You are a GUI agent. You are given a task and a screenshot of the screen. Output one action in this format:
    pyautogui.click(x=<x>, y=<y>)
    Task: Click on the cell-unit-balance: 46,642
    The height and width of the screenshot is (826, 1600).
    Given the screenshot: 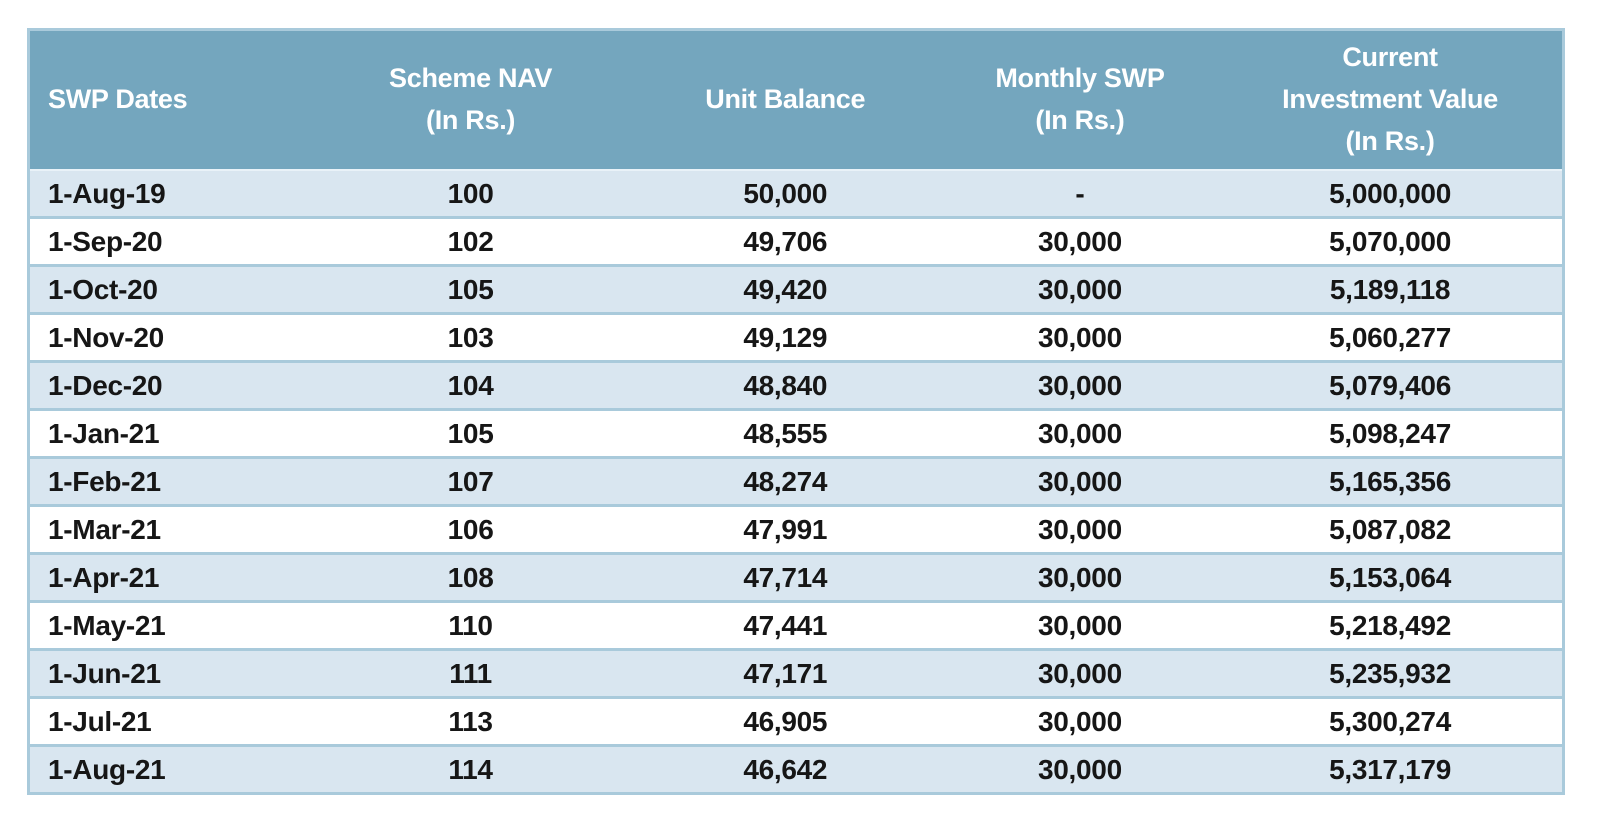 What is the action you would take?
    pyautogui.click(x=785, y=769)
    